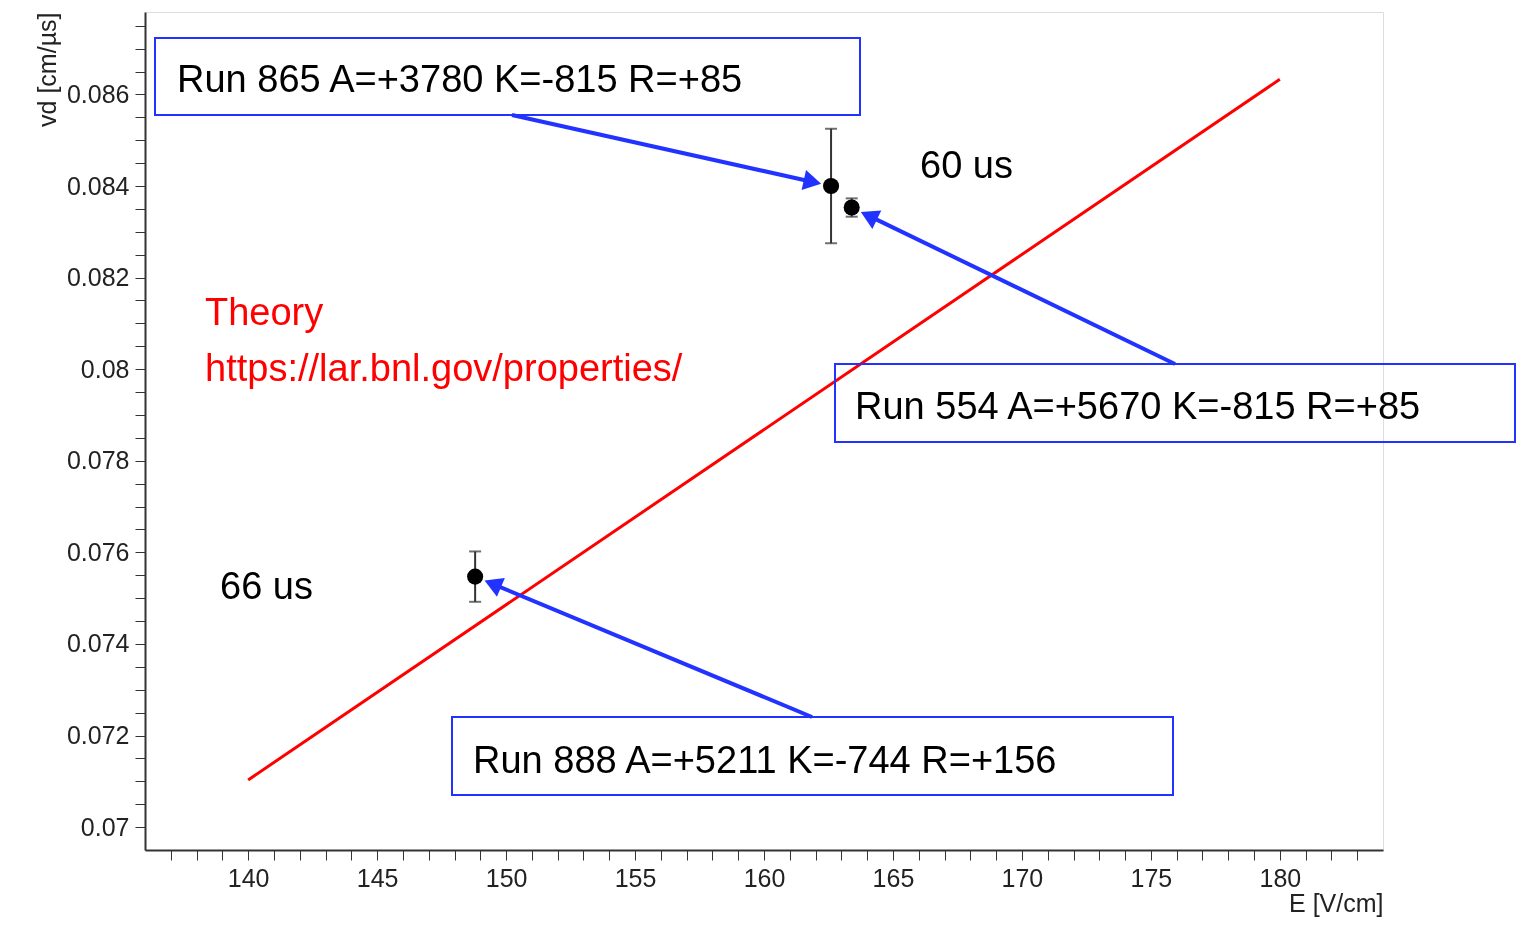  What do you see at coordinates (1022, 877) in the screenshot?
I see `x-tick-label: 170` at bounding box center [1022, 877].